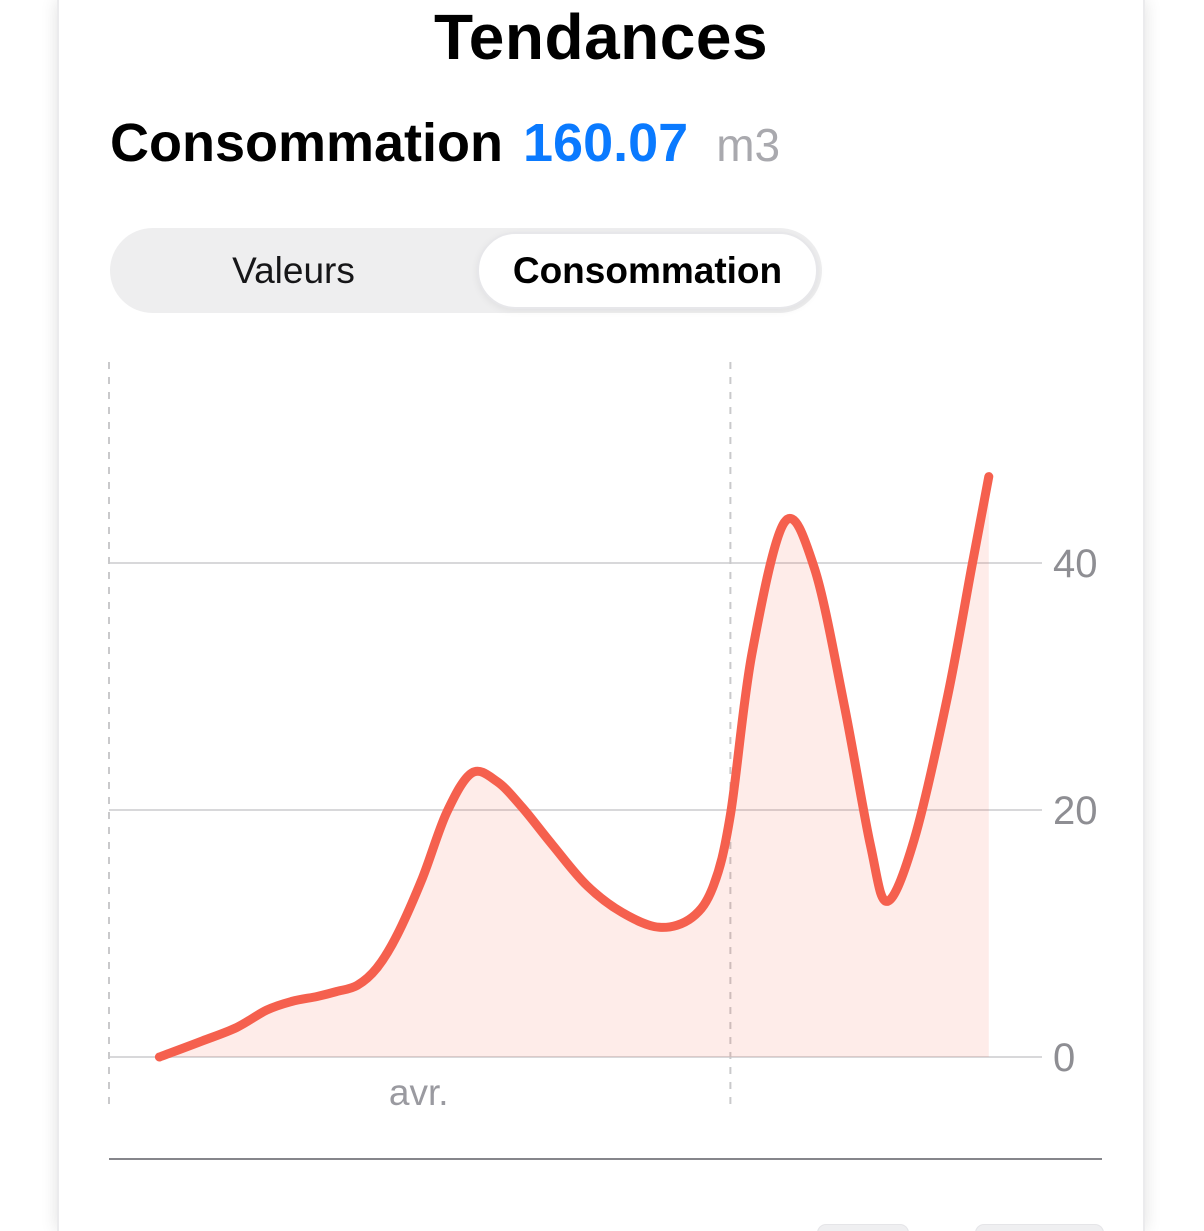 This screenshot has width=1204, height=1231. Describe the element at coordinates (601, 37) in the screenshot. I see `page-title: Tendances` at that location.